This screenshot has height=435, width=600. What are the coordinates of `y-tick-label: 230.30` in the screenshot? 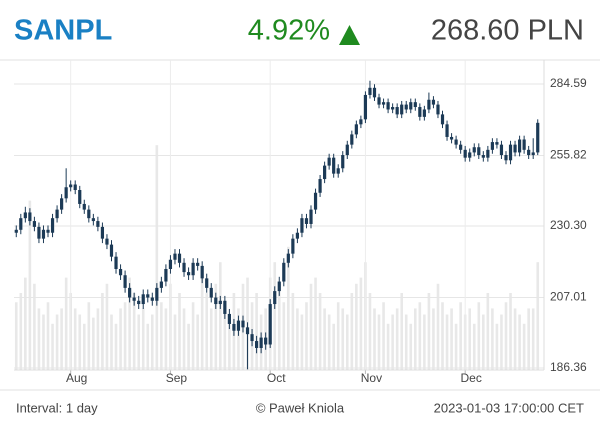 It's located at (568, 225).